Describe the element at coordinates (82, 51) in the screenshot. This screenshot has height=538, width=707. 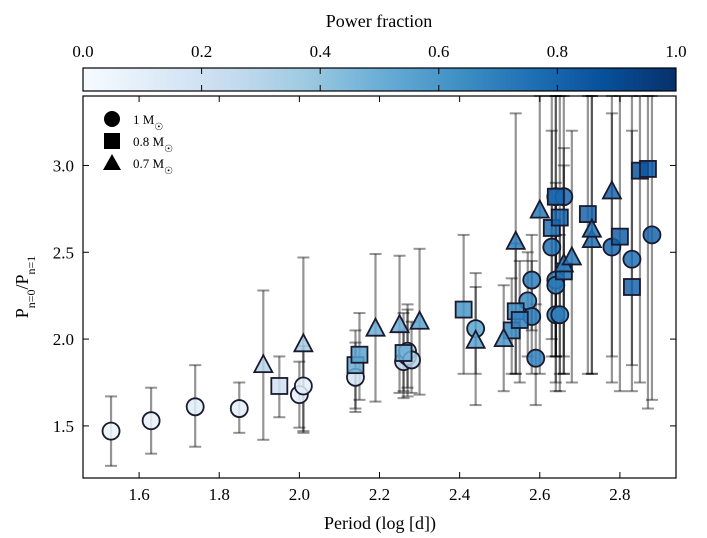
I see `colorbar-tick-label: 0.0` at that location.